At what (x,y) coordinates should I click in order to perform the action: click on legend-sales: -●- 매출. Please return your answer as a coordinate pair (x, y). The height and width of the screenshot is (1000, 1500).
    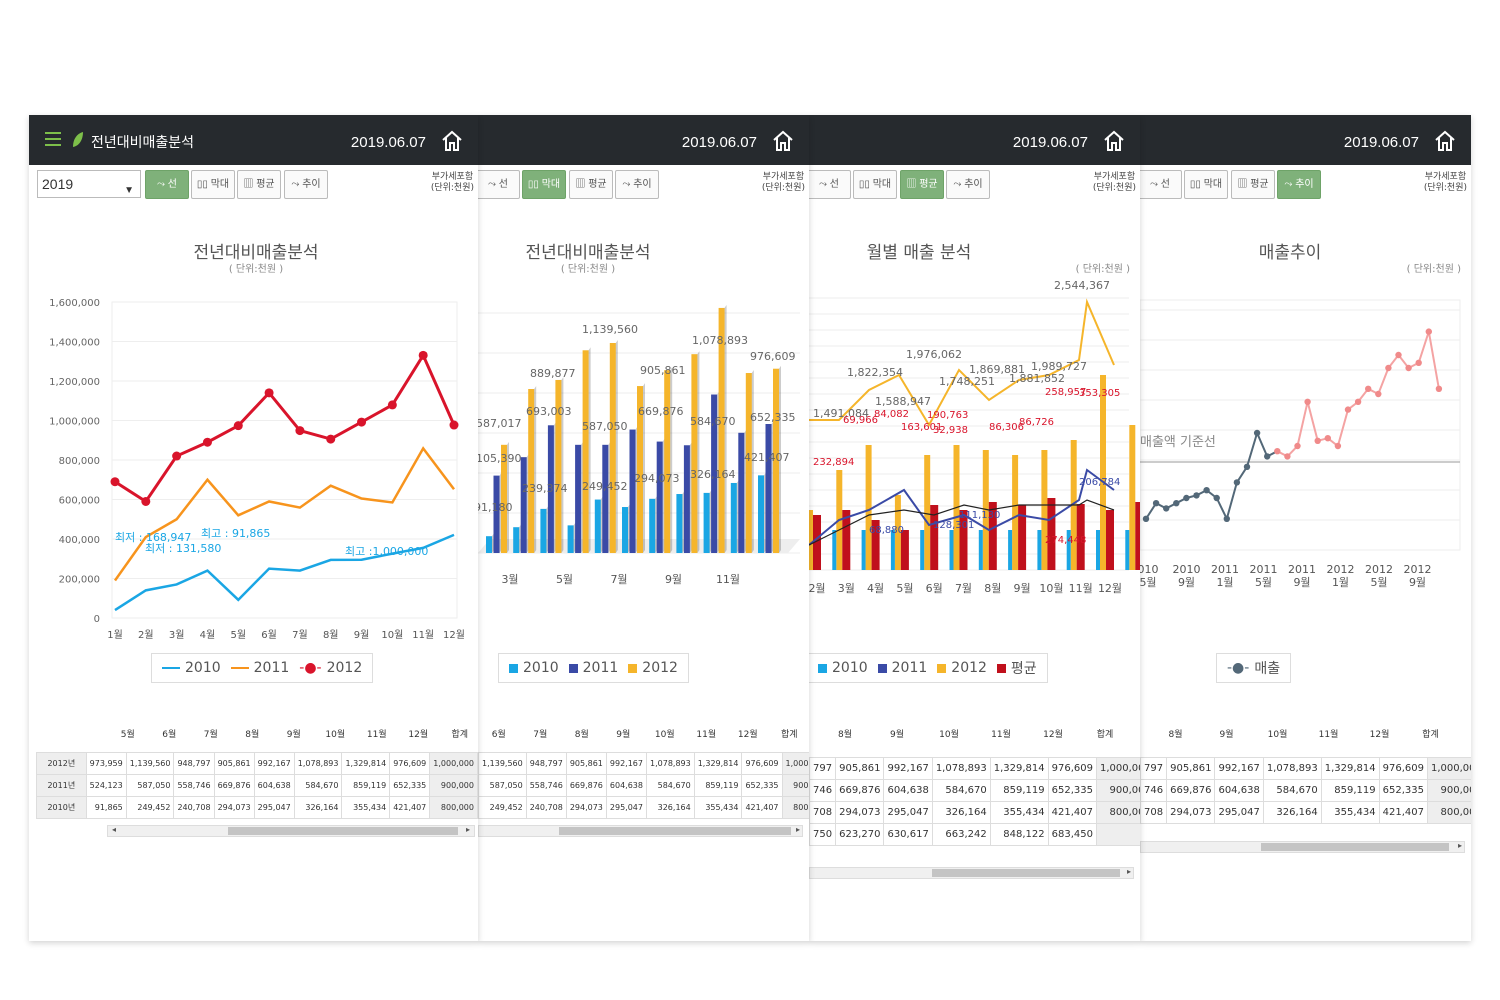
    Looking at the image, I should click on (1254, 668).